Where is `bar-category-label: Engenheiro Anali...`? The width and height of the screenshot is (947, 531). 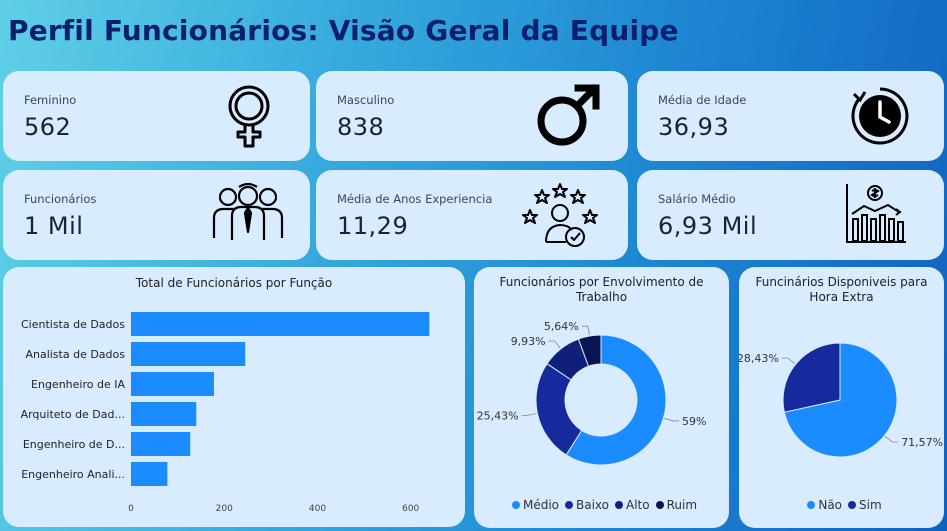 bar-category-label: Engenheiro Anali... is located at coordinates (73, 474).